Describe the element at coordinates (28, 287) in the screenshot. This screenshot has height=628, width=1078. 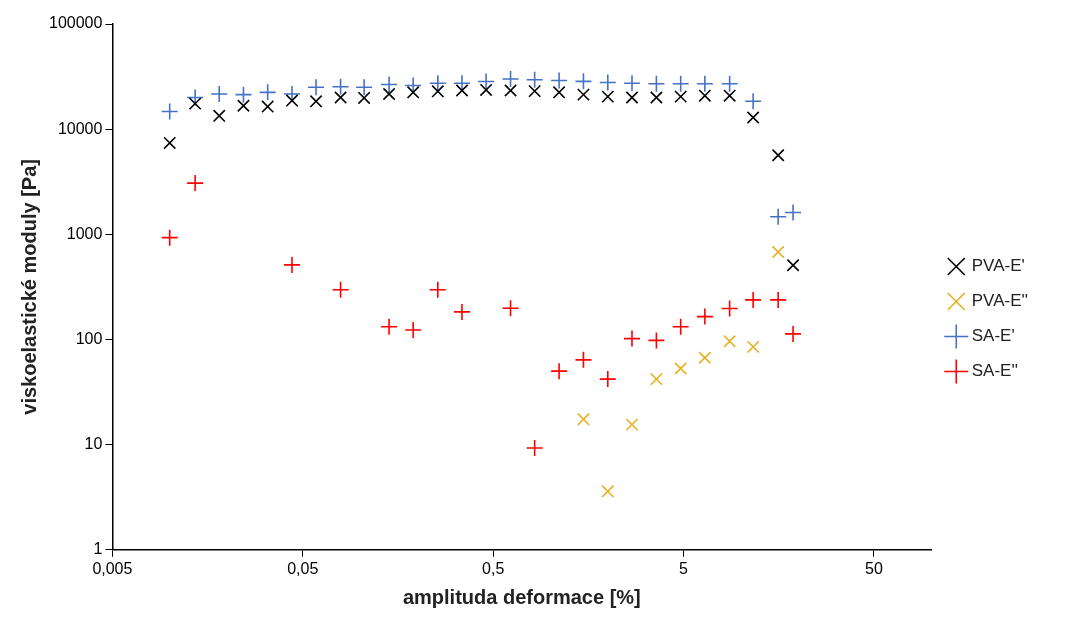
I see `y-axis-title: viskoelastické moduly [Pa]` at that location.